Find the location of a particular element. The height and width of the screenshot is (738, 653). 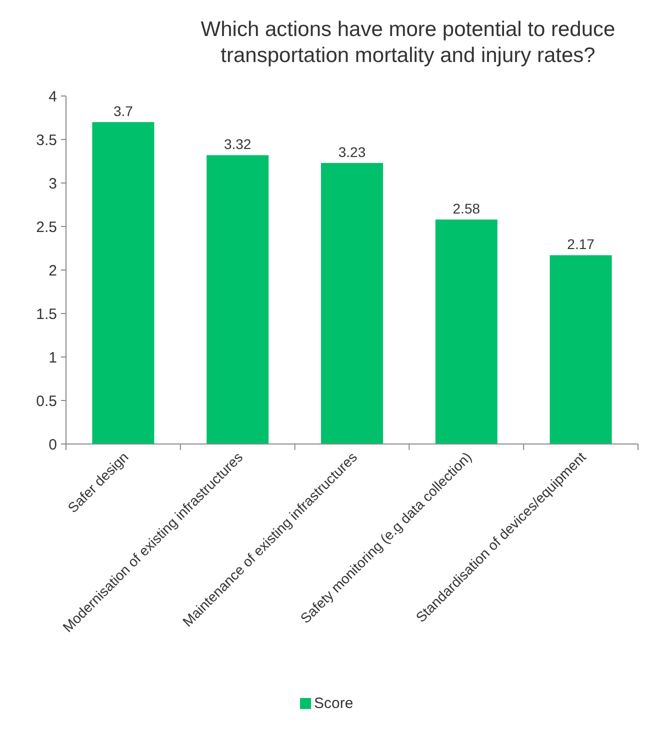

y-tick-label: 3.5 is located at coordinates (46, 140).